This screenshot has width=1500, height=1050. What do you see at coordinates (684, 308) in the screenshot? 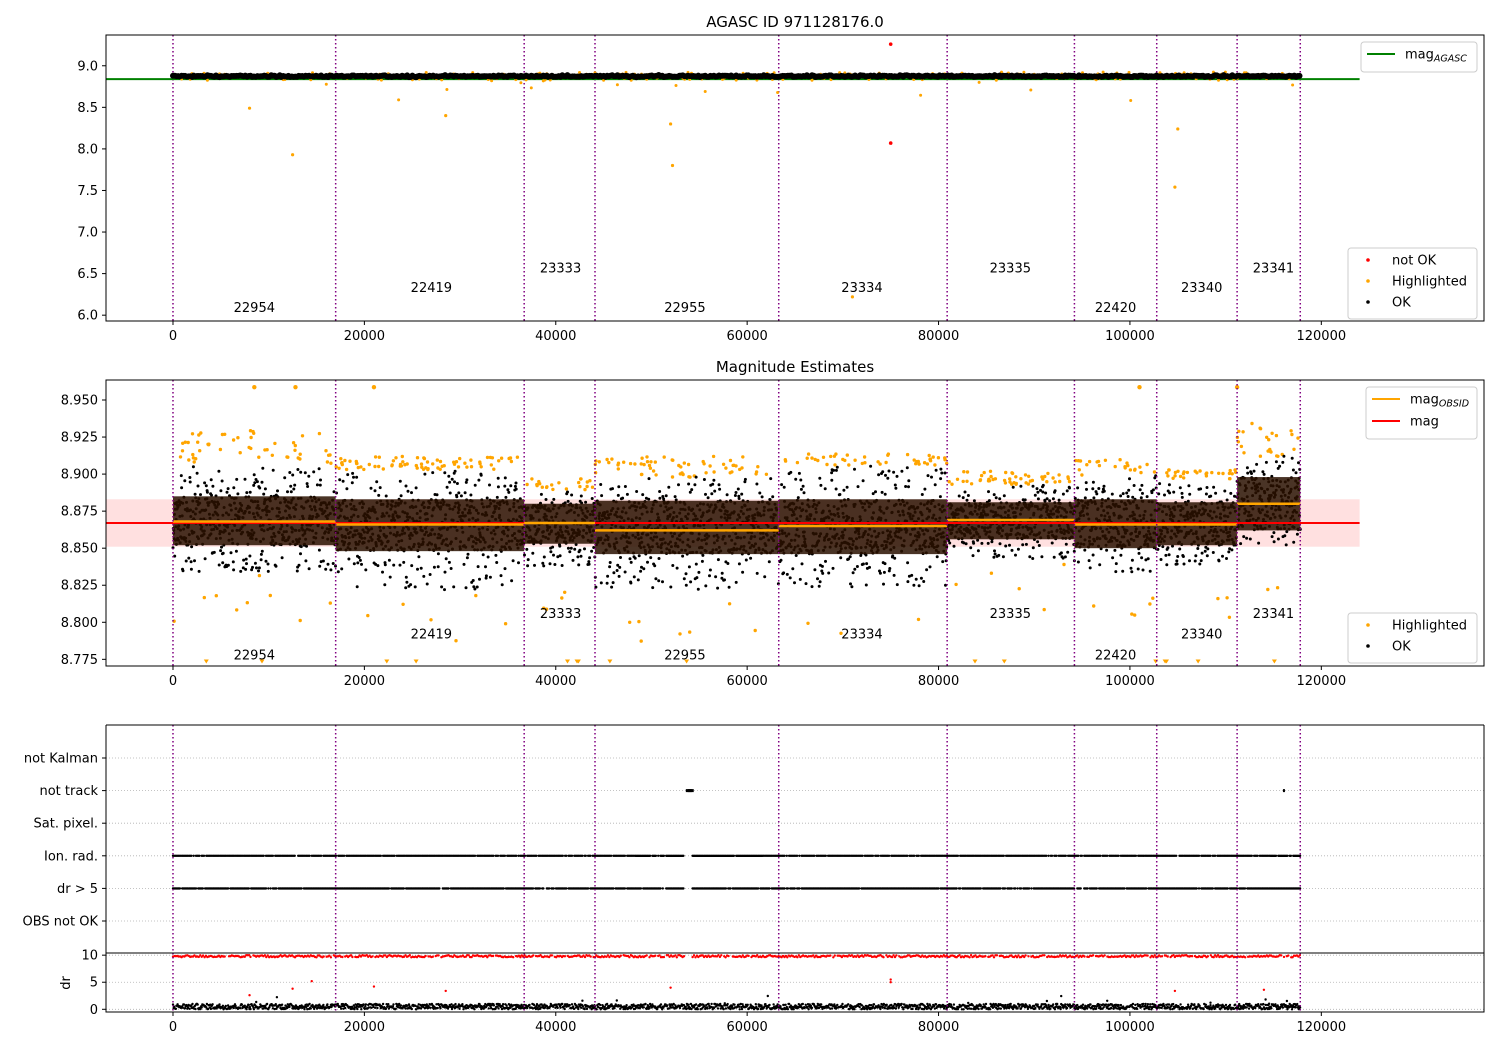
I see `obsid-label: 22955` at bounding box center [684, 308].